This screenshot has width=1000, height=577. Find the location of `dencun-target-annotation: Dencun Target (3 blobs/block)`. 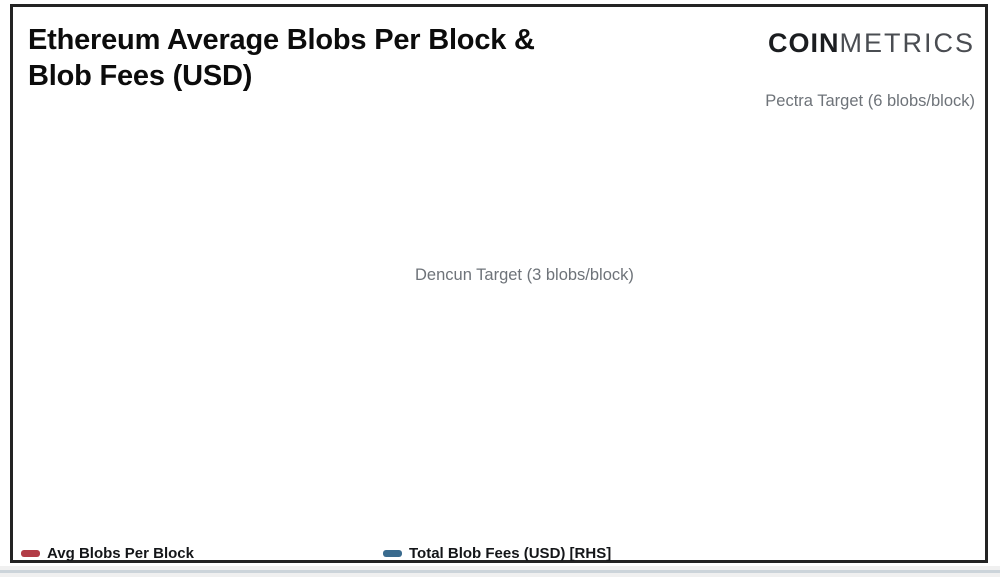

dencun-target-annotation: Dencun Target (3 blobs/block) is located at coordinates (524, 275).